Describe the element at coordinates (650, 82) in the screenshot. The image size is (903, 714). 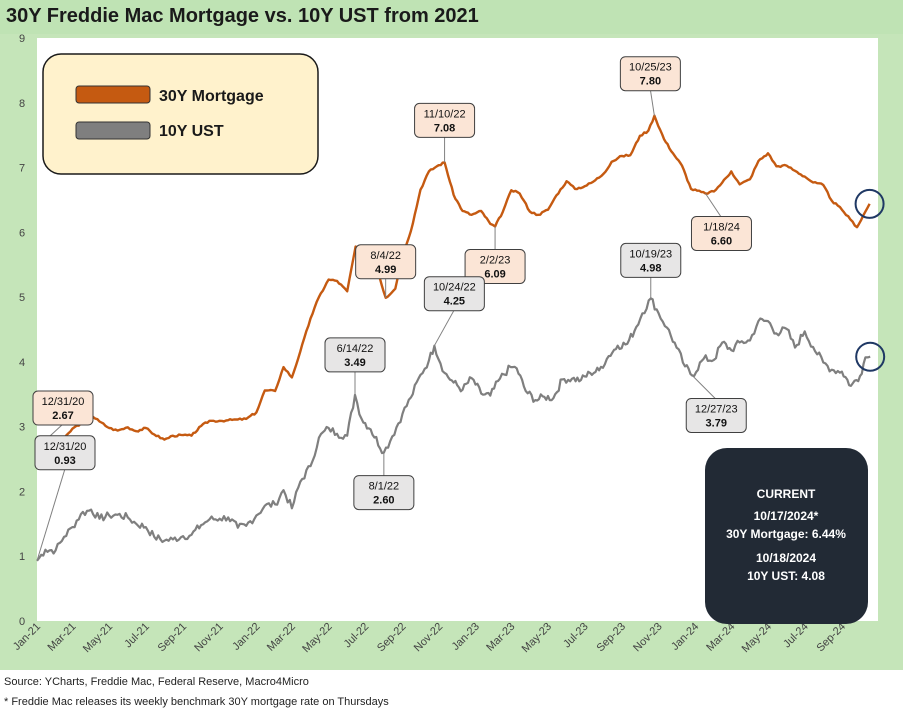
I see `callout-value: 7.80` at that location.